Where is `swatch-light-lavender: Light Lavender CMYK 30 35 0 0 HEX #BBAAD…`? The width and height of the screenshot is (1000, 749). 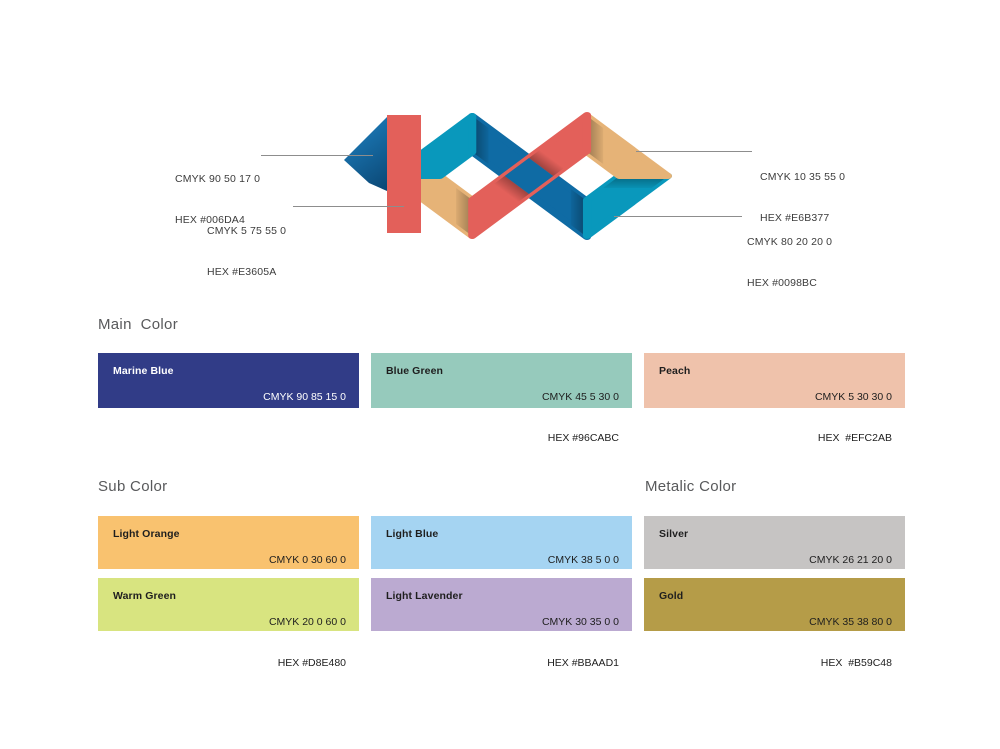
swatch-light-lavender: Light Lavender CMYK 30 35 0 0 HEX #BBAAD… is located at coordinates (501, 623).